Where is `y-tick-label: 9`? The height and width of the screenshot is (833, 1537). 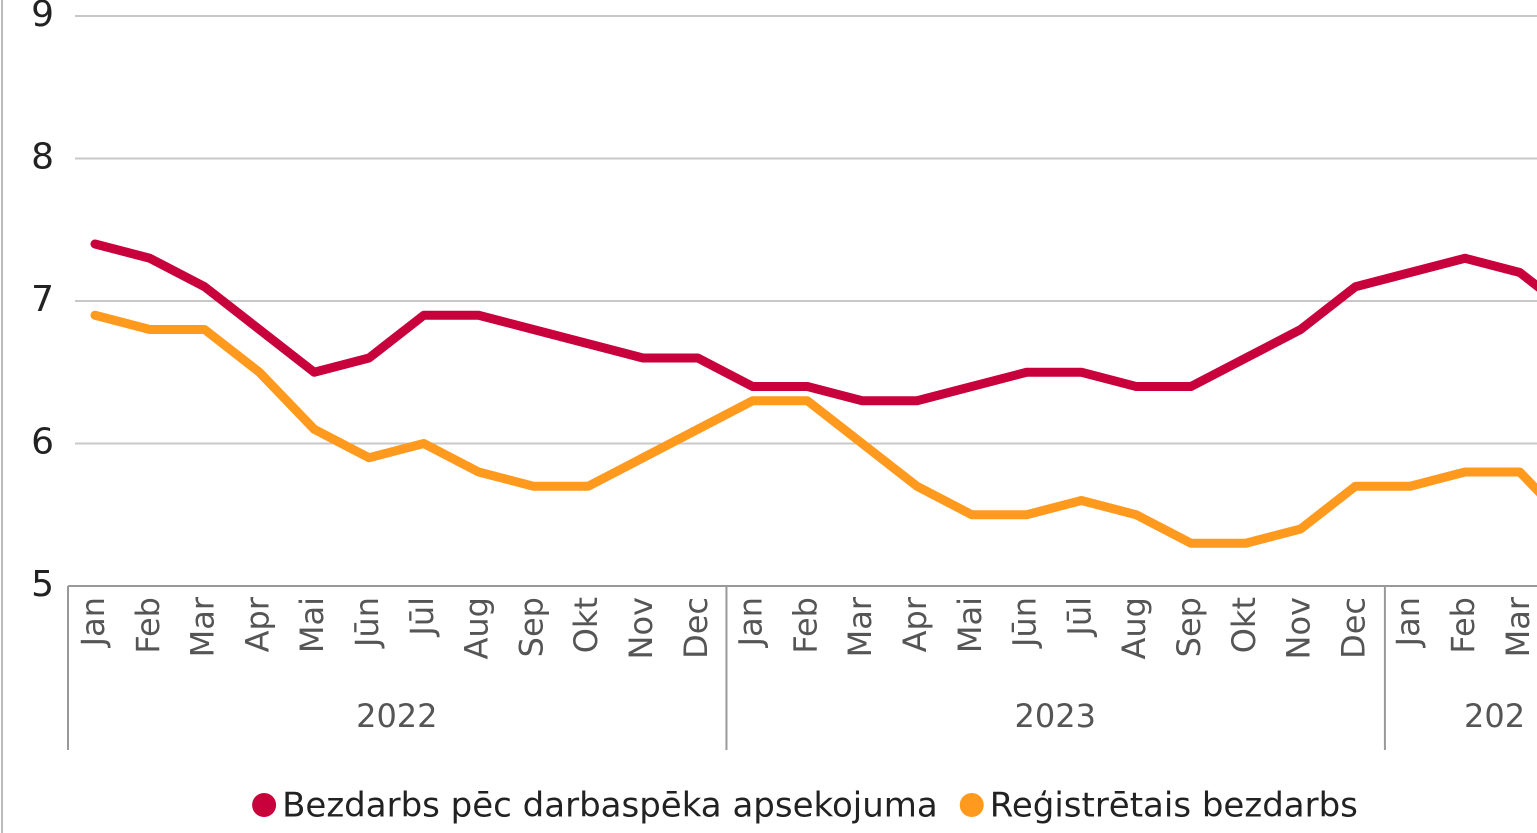 y-tick-label: 9 is located at coordinates (42, 17).